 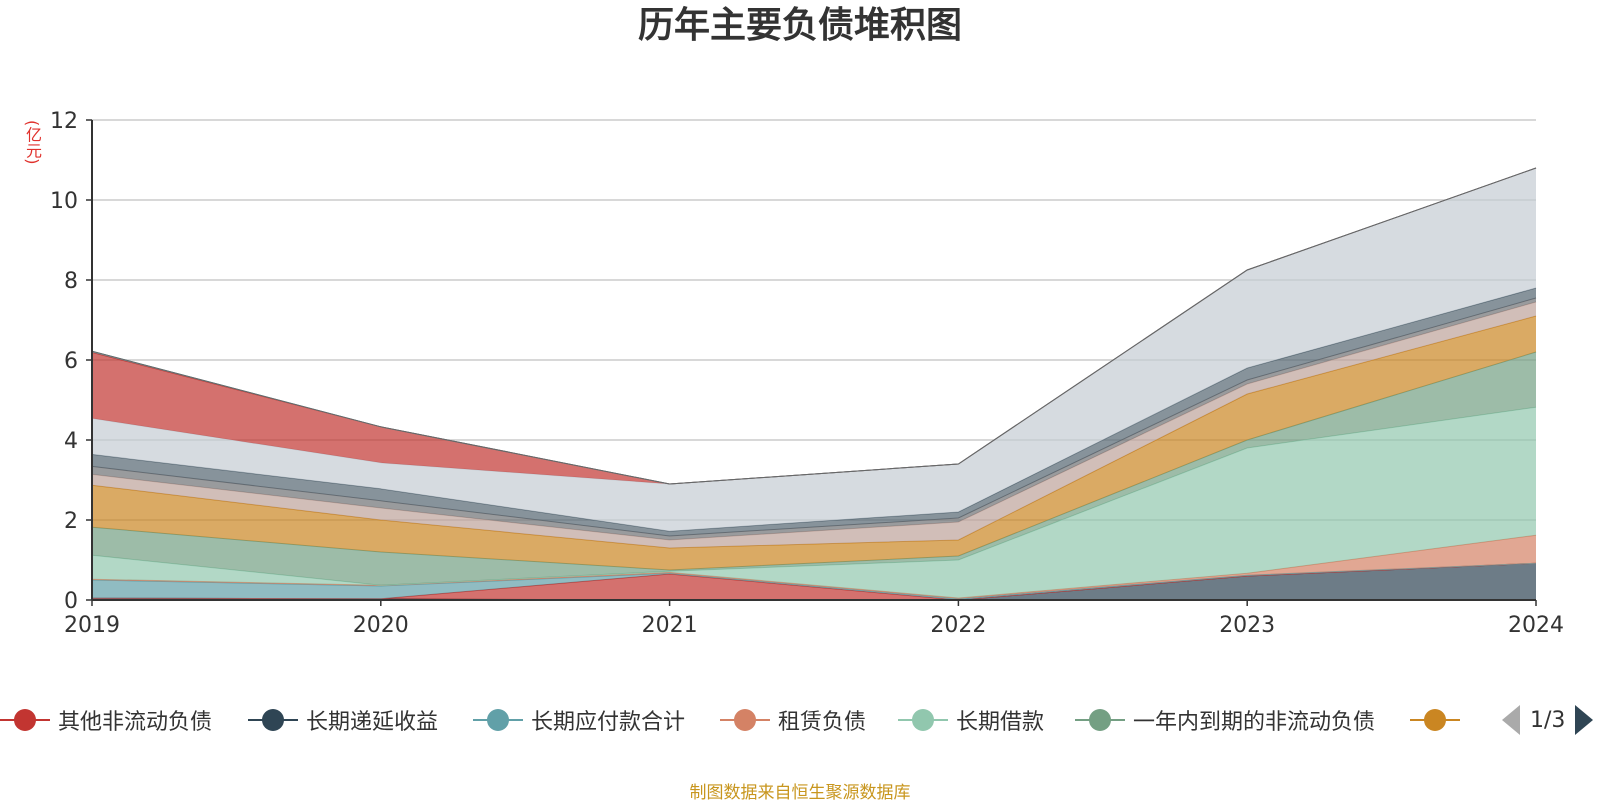 What do you see at coordinates (670, 625) in the screenshot?
I see `x-tick-label: 2021` at bounding box center [670, 625].